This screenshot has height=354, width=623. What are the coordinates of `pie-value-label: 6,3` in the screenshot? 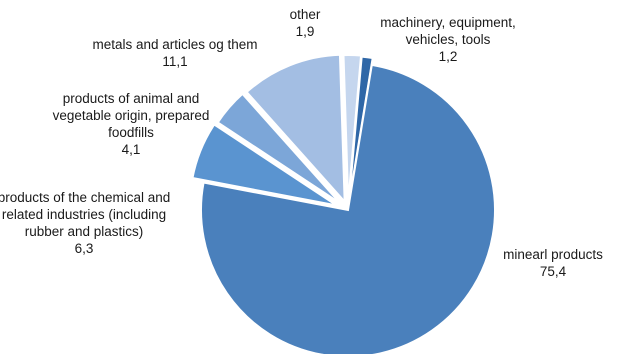 It's located at (84, 248).